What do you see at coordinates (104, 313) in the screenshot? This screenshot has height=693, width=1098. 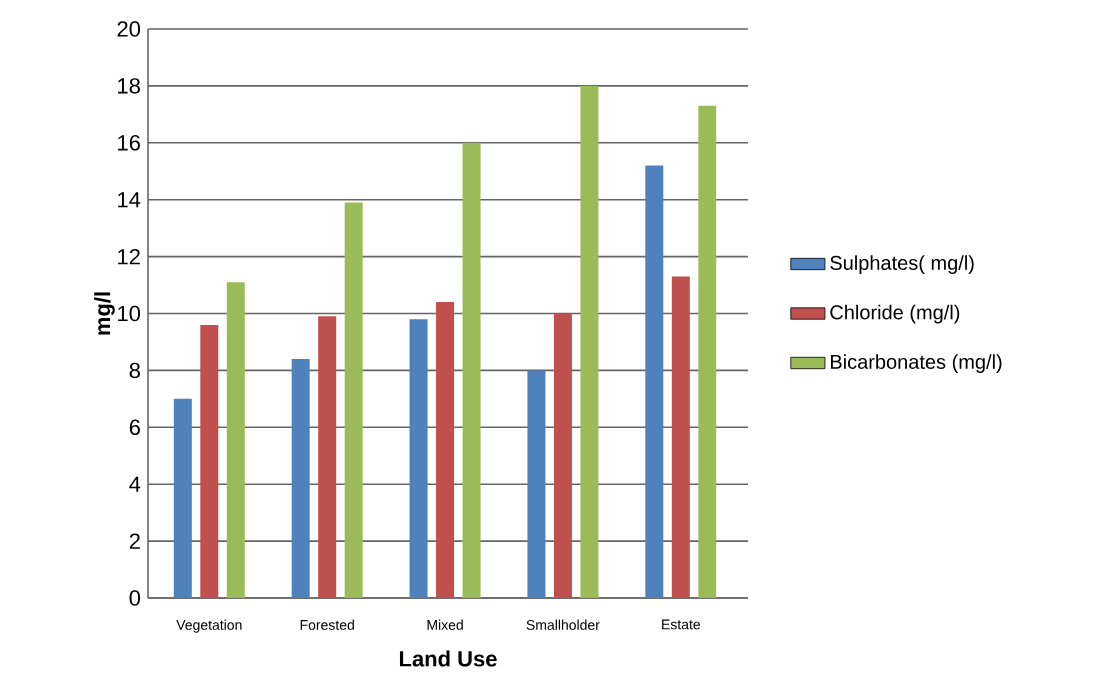 I see `y-axis-title: mg/l` at bounding box center [104, 313].